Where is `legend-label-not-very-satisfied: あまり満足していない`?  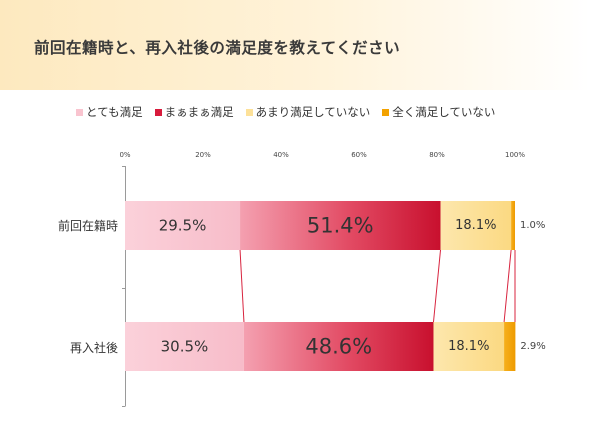
legend-label-not-very-satisfied: あまり満足していない is located at coordinates (313, 112).